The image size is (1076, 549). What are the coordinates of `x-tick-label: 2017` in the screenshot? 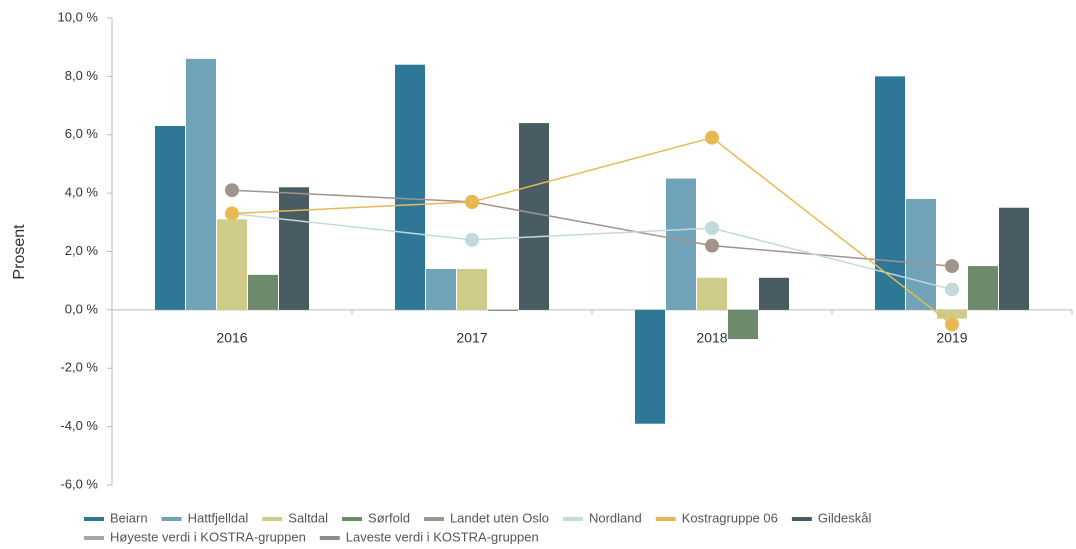 It's located at (471, 338).